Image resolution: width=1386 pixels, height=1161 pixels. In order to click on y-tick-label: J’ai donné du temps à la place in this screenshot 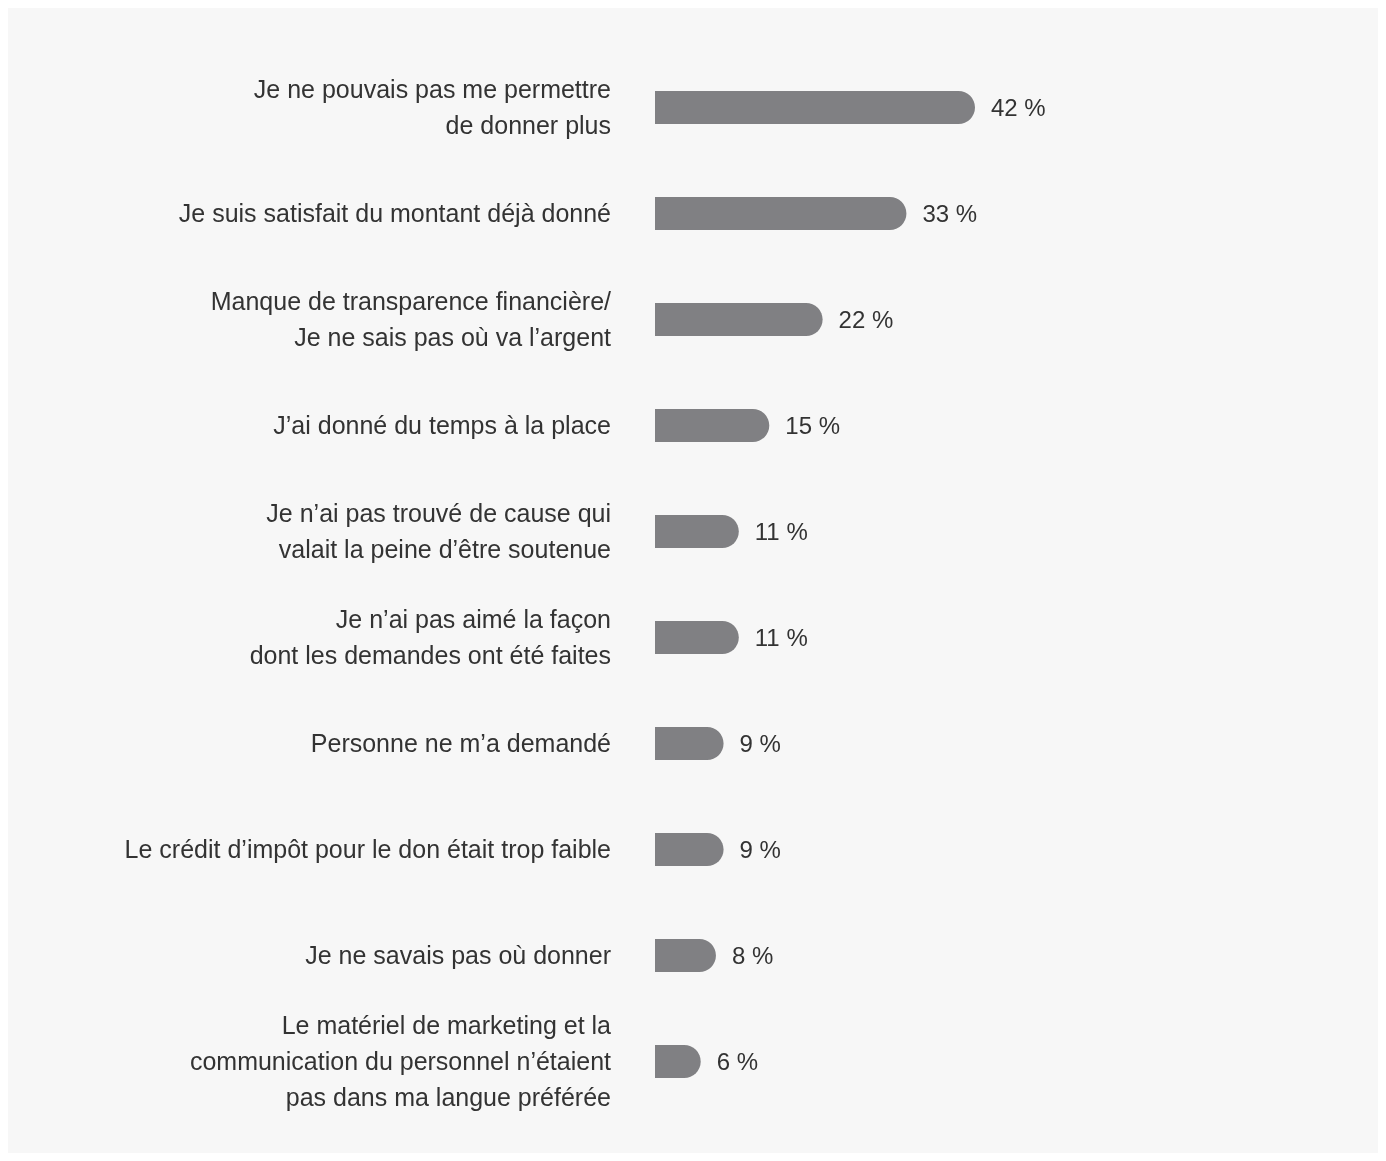, I will do `click(442, 425)`.